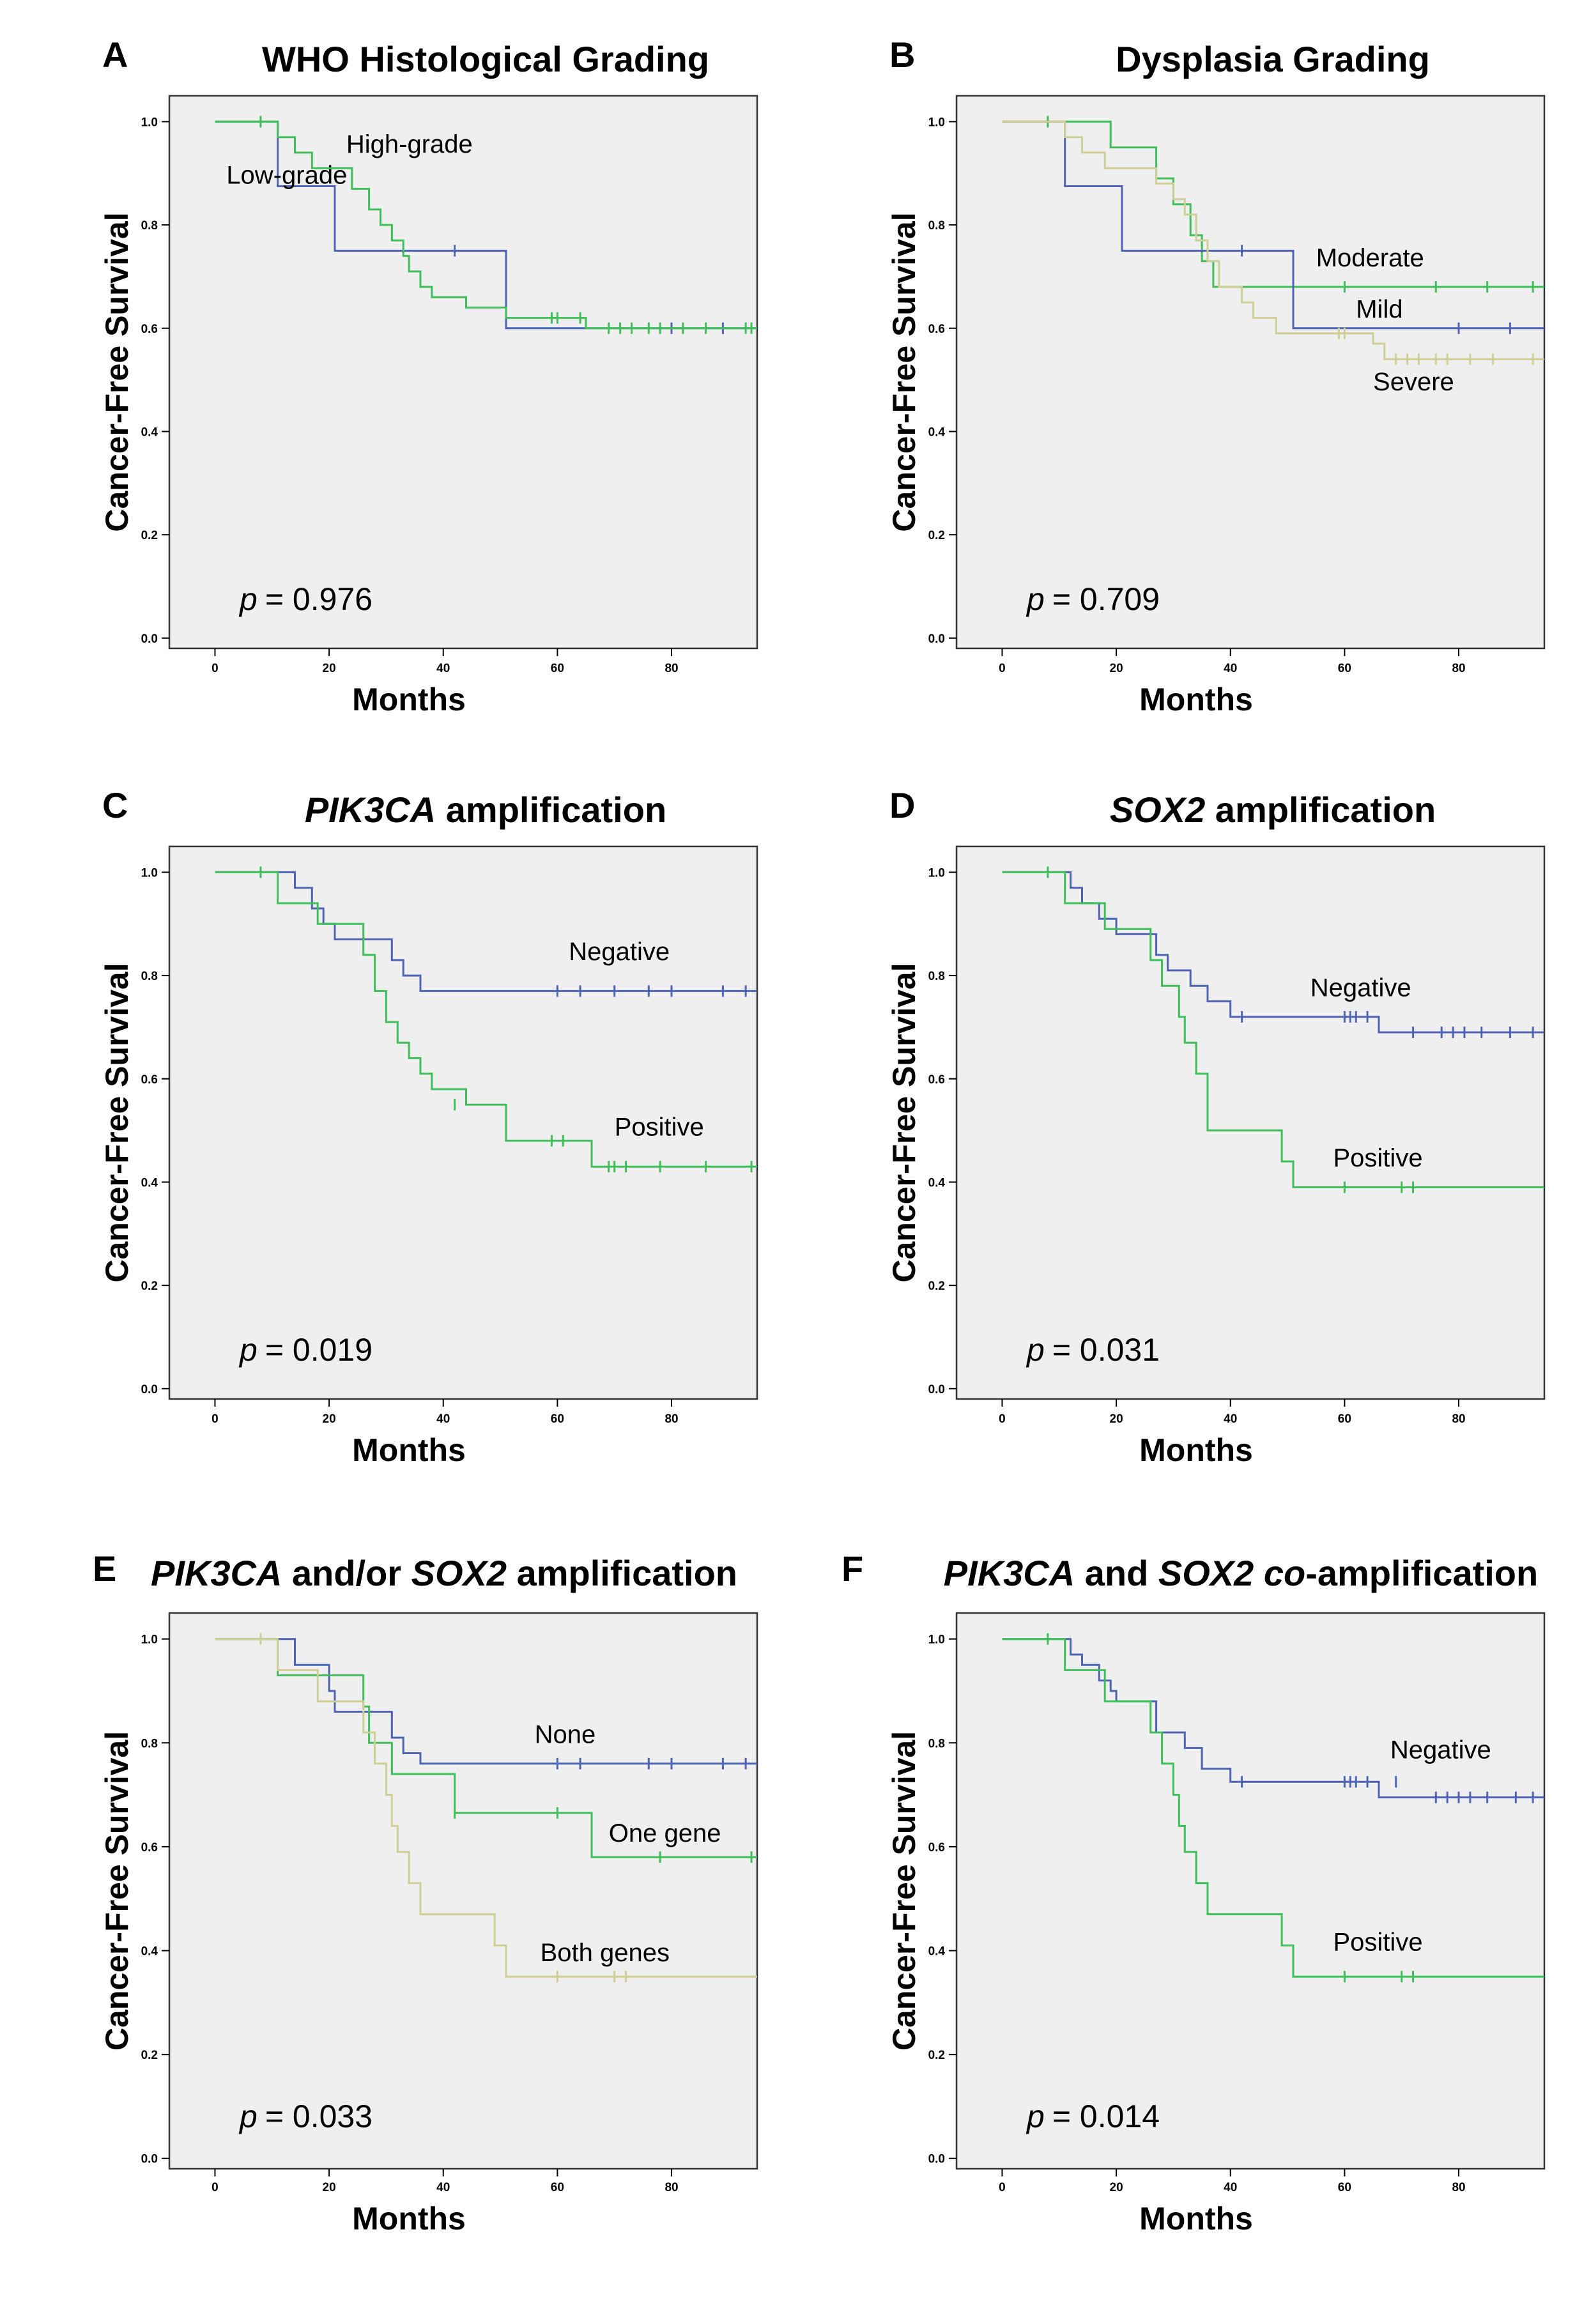 The image size is (1575, 2324). I want to click on p-value: p = 0.709, so click(1093, 599).